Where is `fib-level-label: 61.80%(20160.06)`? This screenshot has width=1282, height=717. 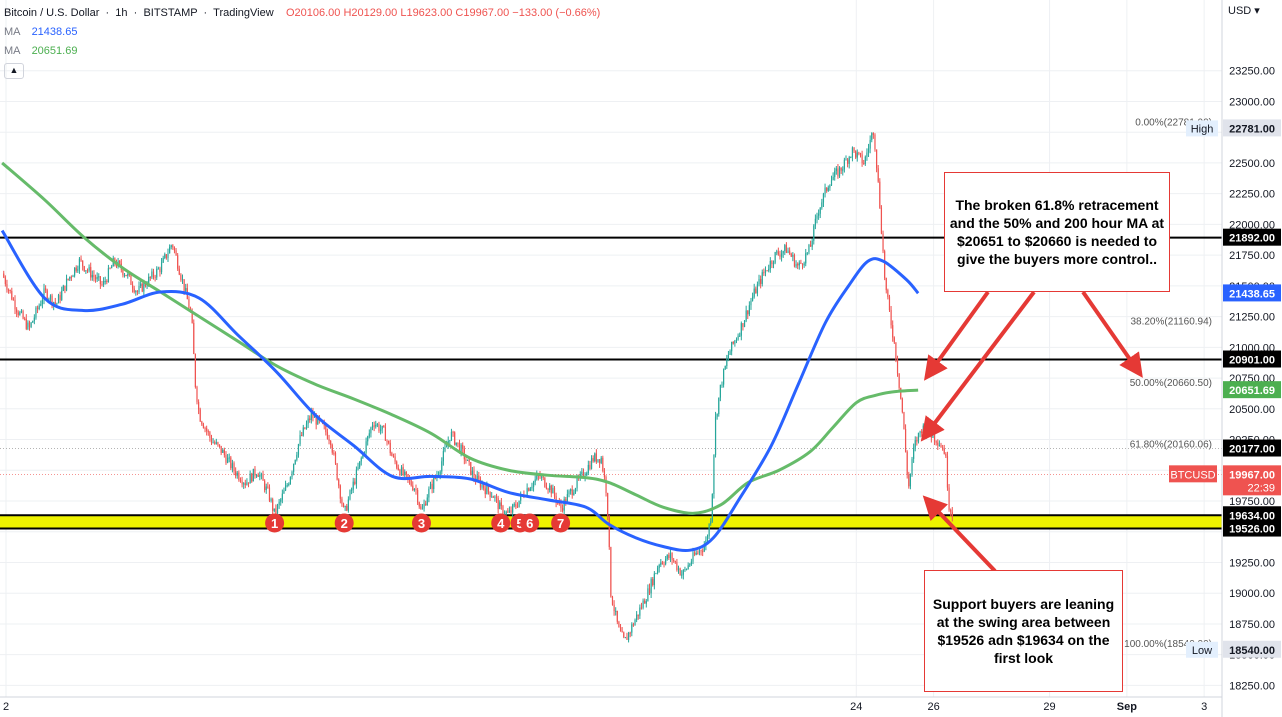 fib-level-label: 61.80%(20160.06) is located at coordinates (1171, 445).